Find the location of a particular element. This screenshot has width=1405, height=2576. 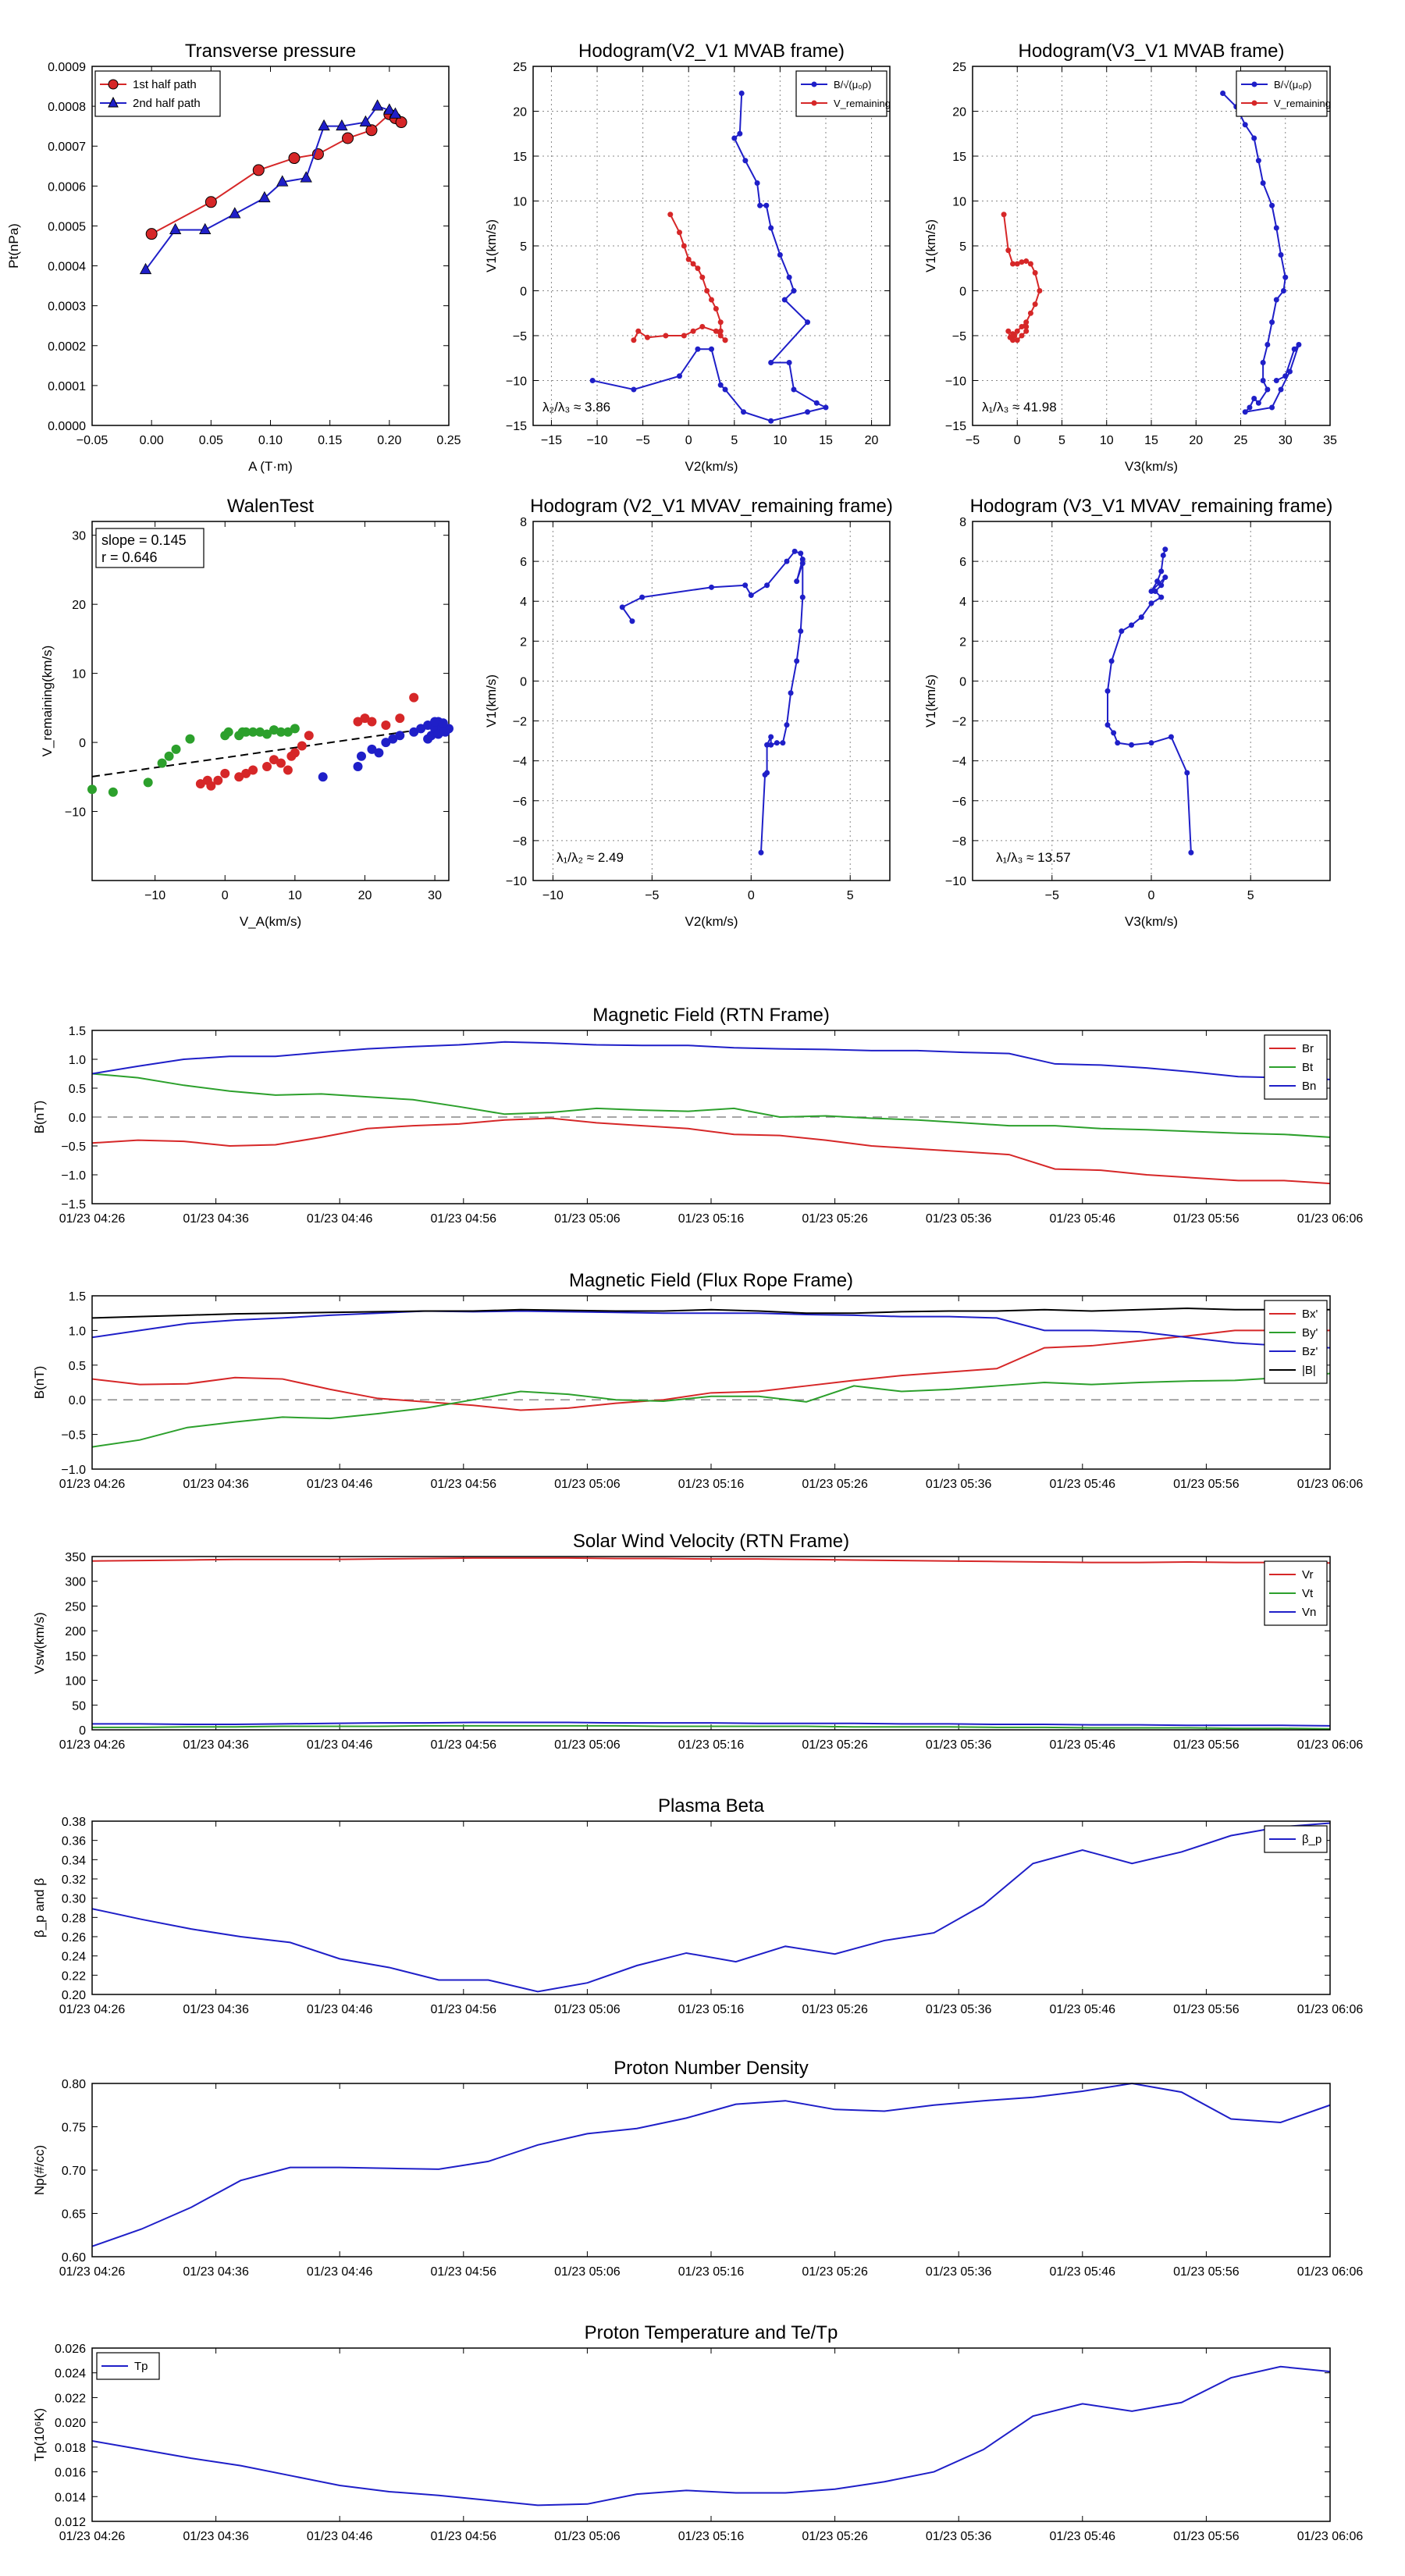

y-tick-label: 0.0008 is located at coordinates (67, 107).